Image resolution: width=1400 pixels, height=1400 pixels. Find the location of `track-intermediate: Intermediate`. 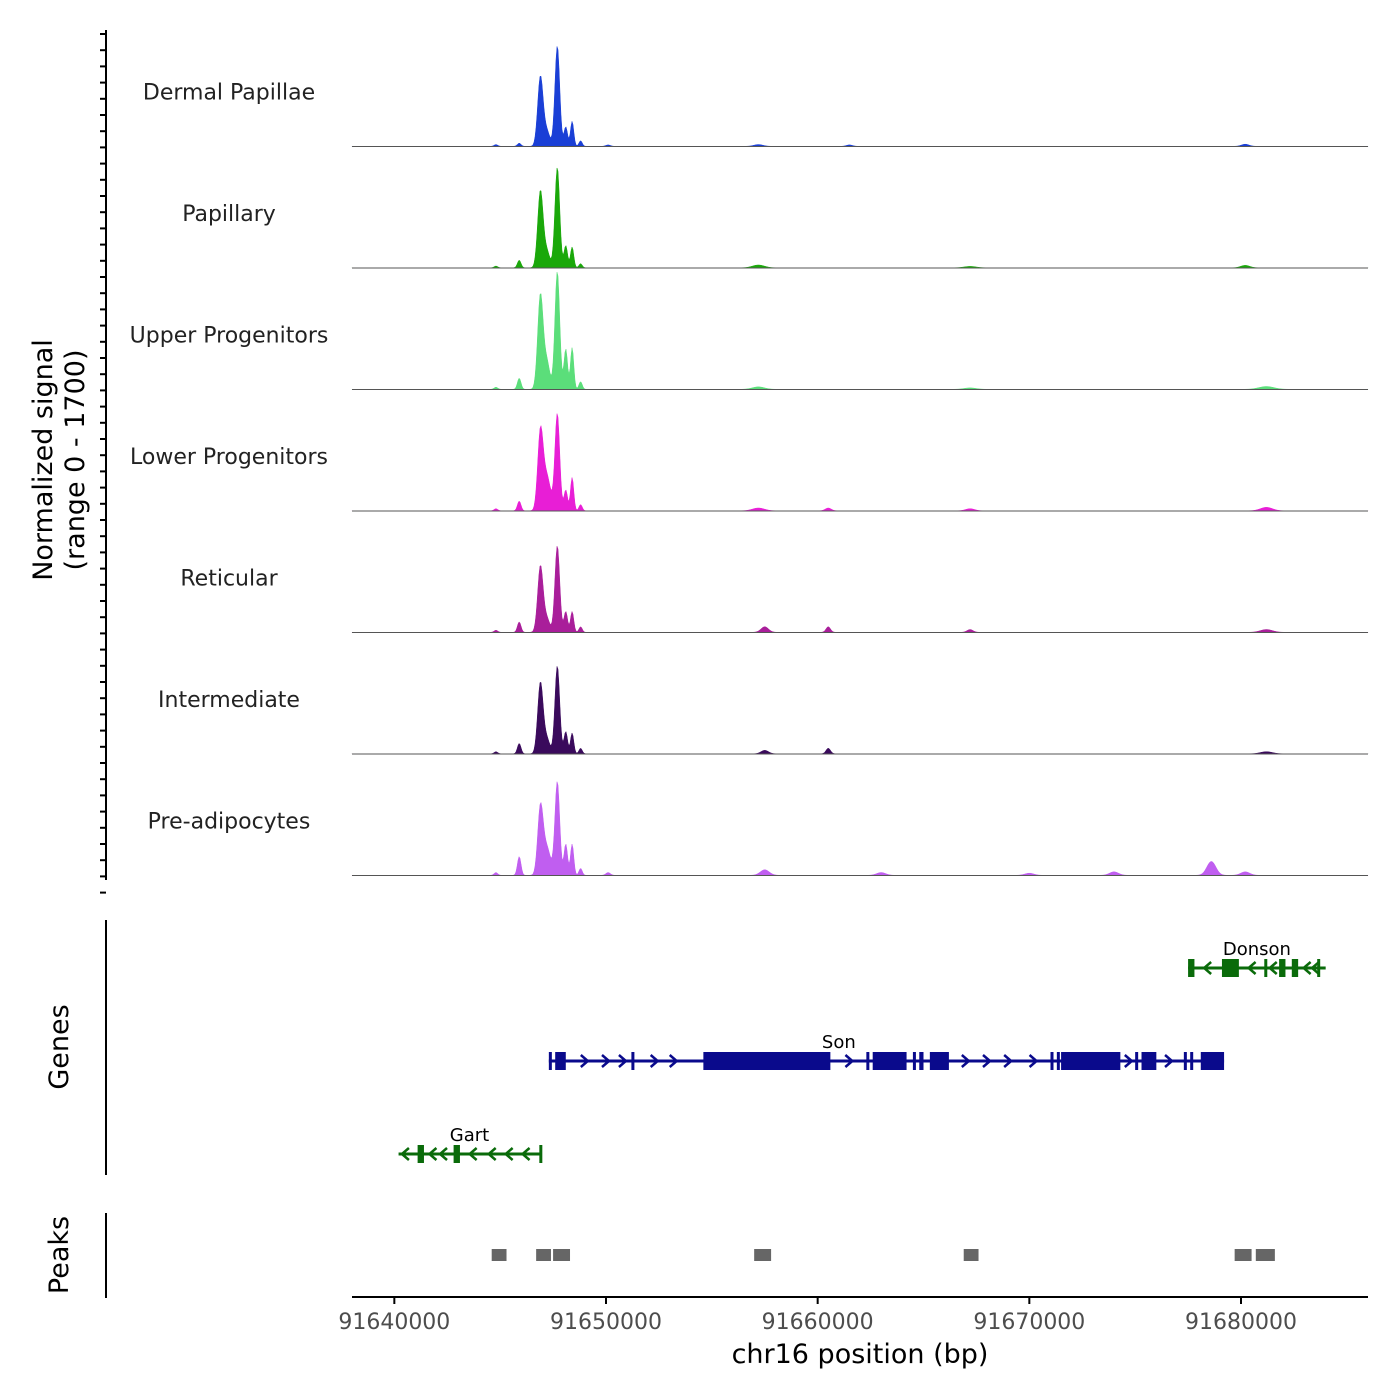

track-intermediate: Intermediate is located at coordinates (763, 710).